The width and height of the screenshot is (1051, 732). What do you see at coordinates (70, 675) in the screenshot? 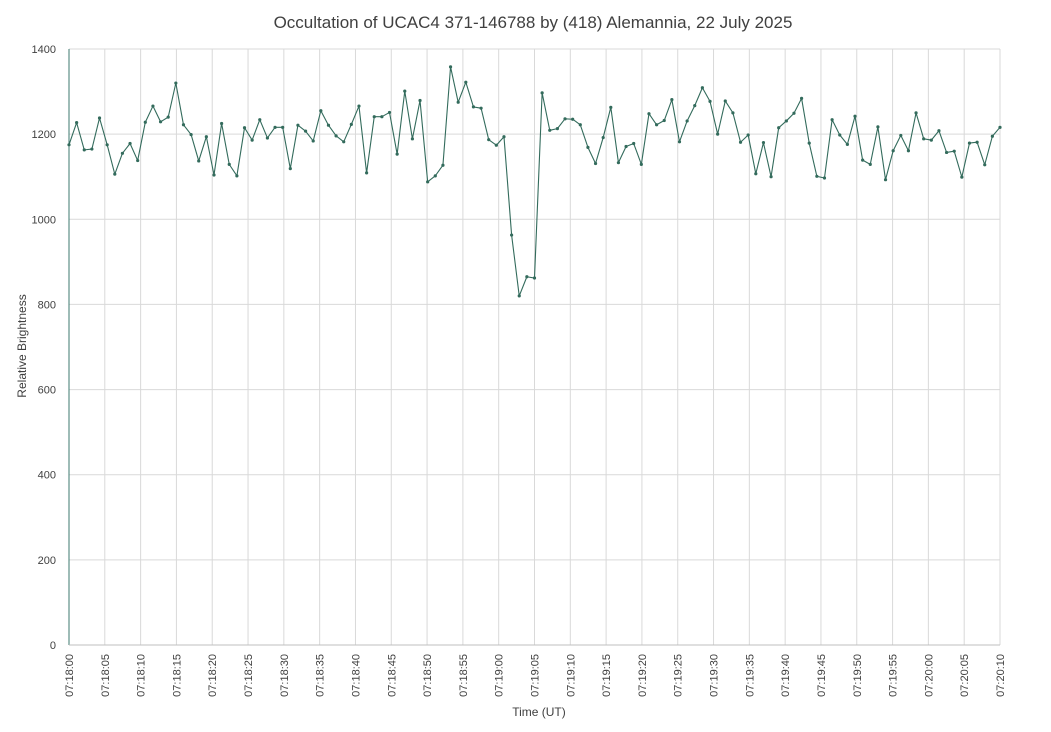
I see `x-tick-label: 07:18:00` at bounding box center [70, 675].